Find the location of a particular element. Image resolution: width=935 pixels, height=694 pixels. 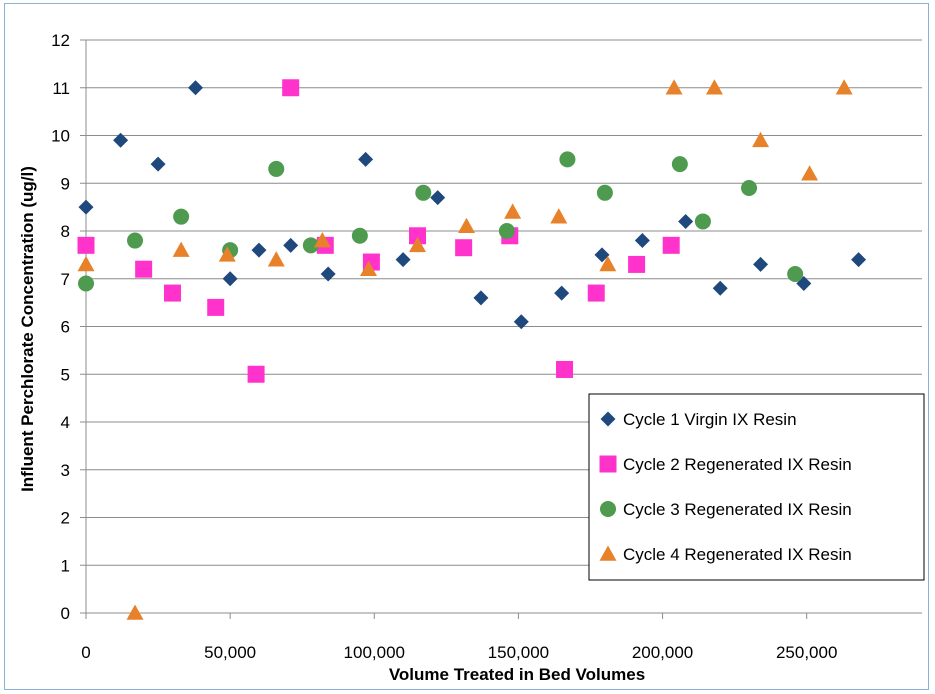

y-tick-label: 7 is located at coordinates (65, 279).